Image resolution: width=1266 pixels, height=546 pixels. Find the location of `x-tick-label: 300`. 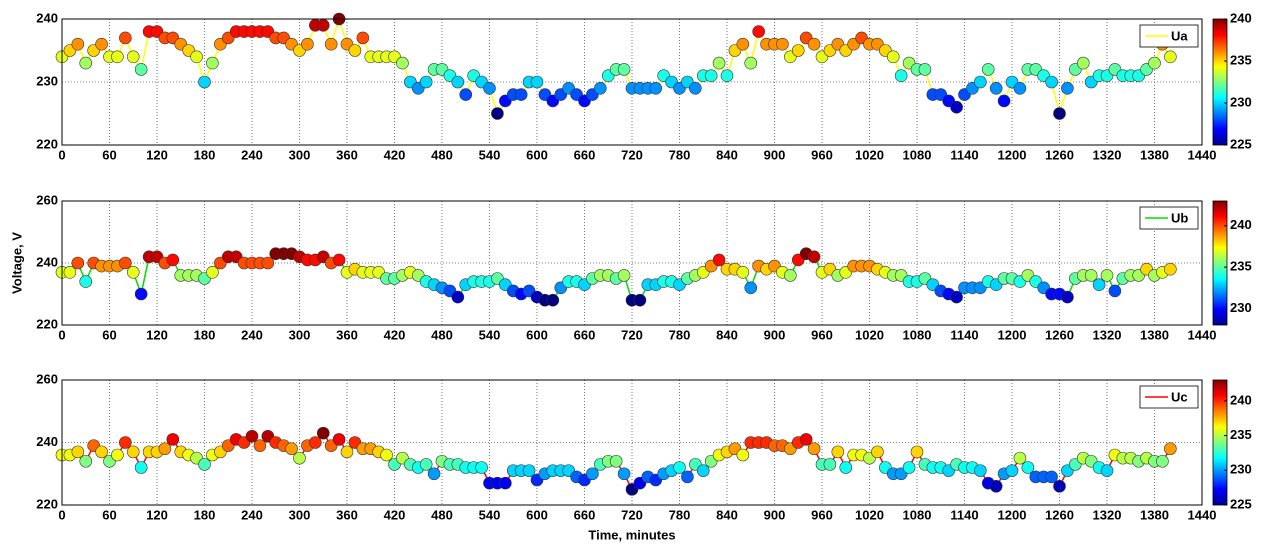

x-tick-label: 300 is located at coordinates (300, 154).